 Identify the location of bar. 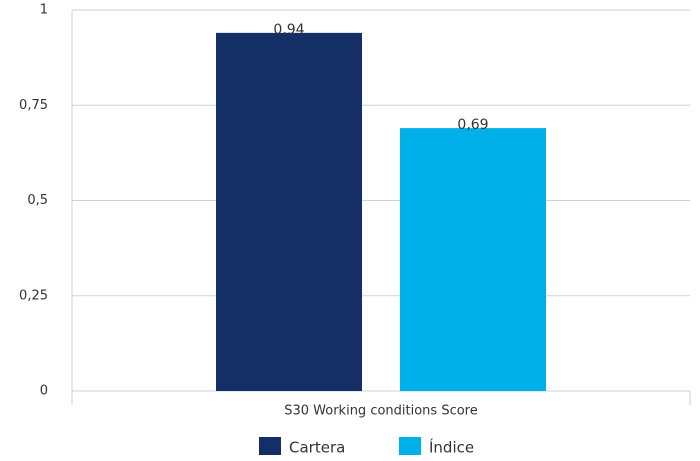
(473, 260).